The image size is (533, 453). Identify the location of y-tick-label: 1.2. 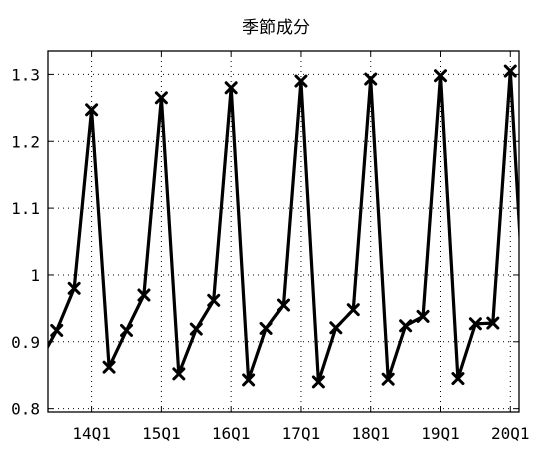
(25, 141).